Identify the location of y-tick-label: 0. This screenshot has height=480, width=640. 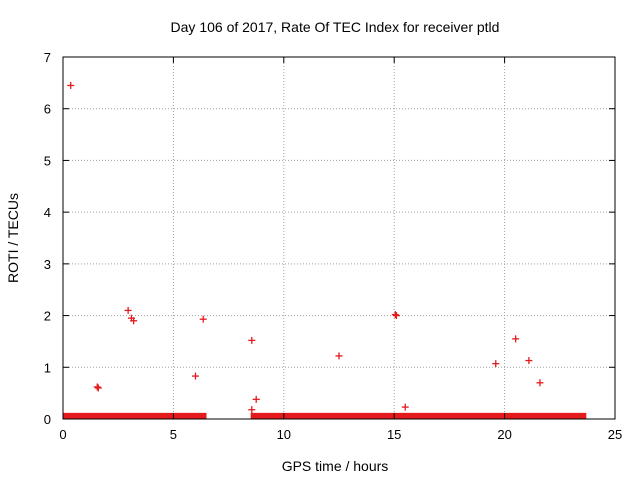
(47, 419).